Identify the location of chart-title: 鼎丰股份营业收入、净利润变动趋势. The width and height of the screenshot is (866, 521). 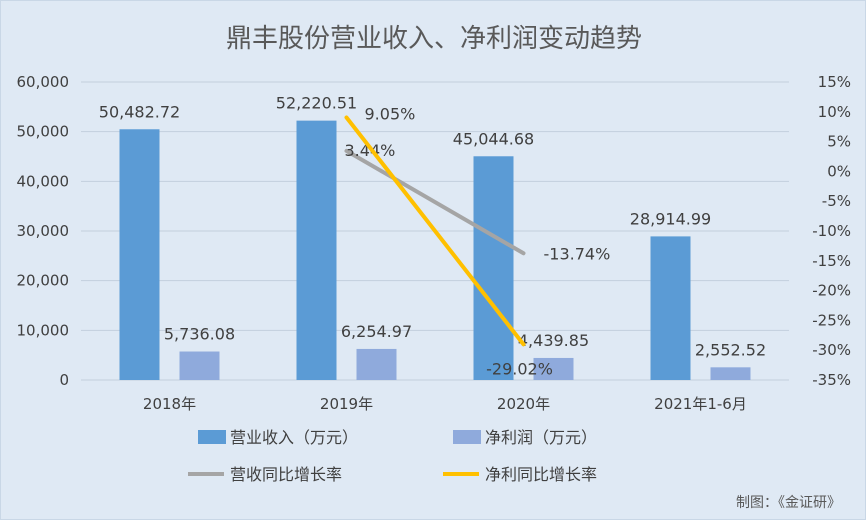
(434, 39).